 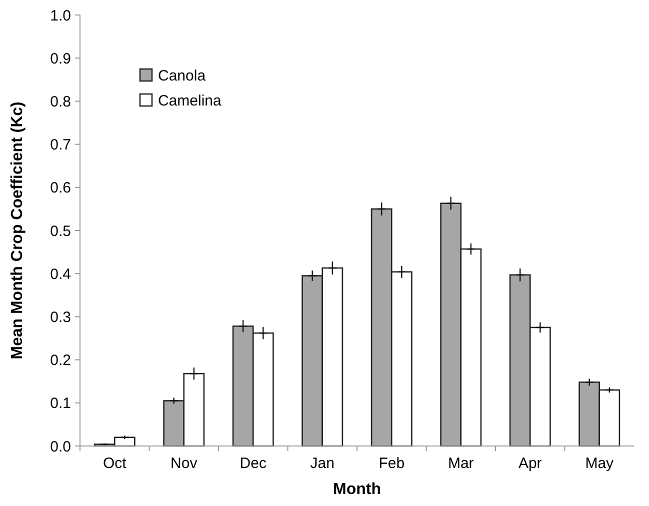 I want to click on y-tick-label: 0.3, so click(x=60, y=317).